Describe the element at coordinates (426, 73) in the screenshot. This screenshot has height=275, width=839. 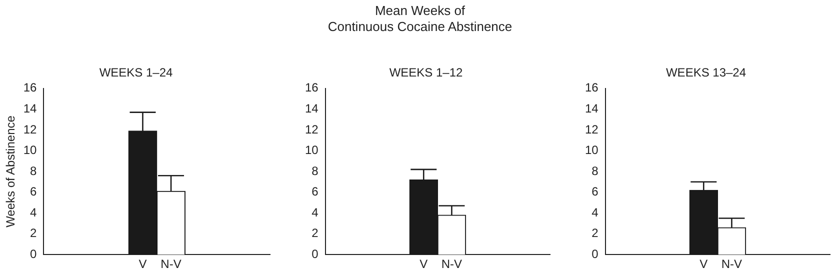
I see `chart-subtitle: WEEKS 1–12` at that location.